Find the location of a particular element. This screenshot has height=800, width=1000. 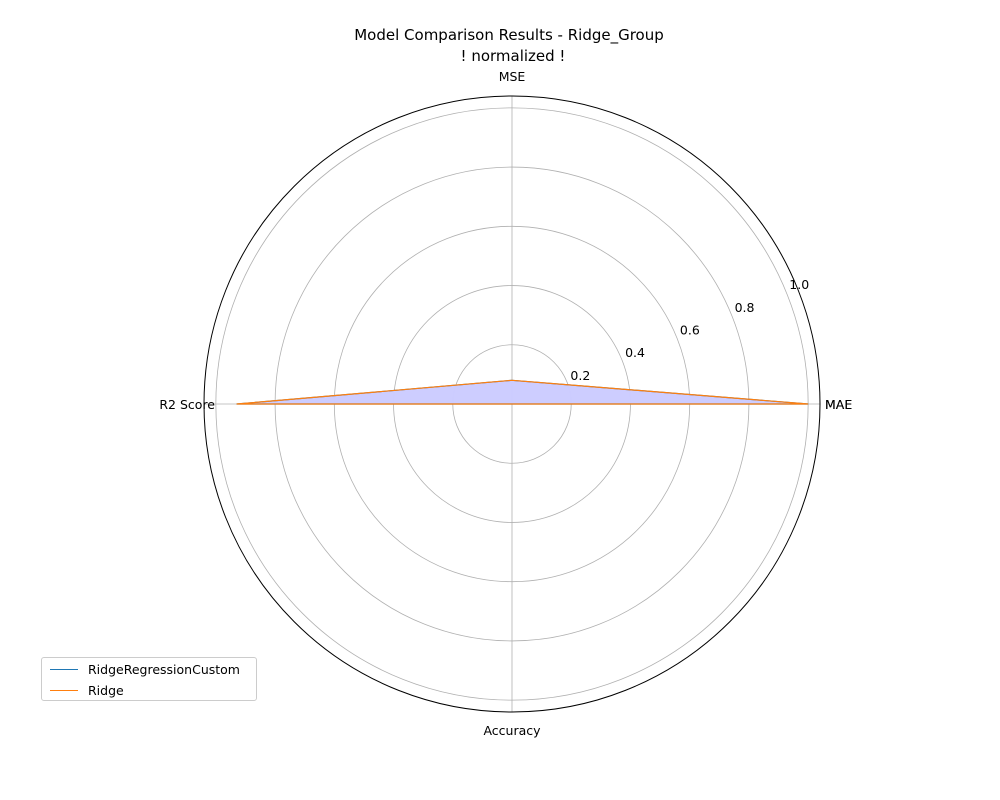

legend-label: Ridge is located at coordinates (106, 690).